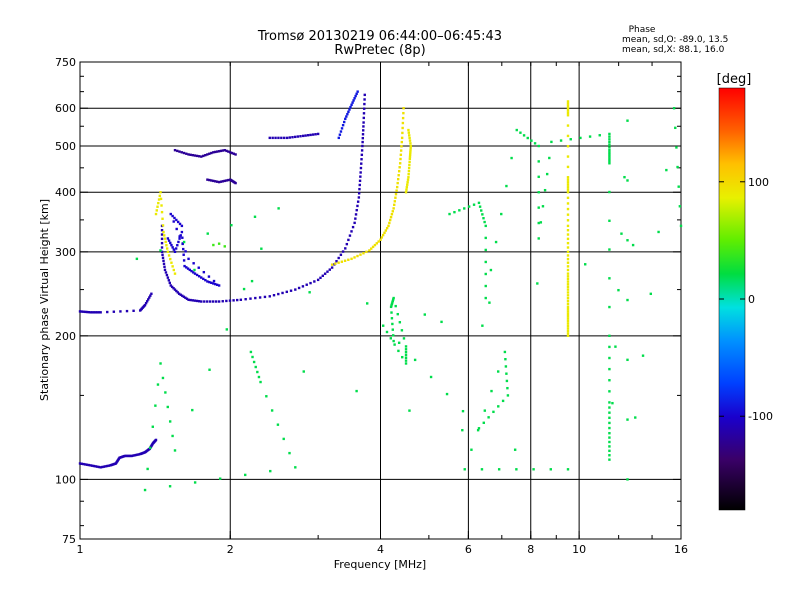 The height and width of the screenshot is (600, 800). I want to click on x-axis-label: Frequency [MHz], so click(380, 564).